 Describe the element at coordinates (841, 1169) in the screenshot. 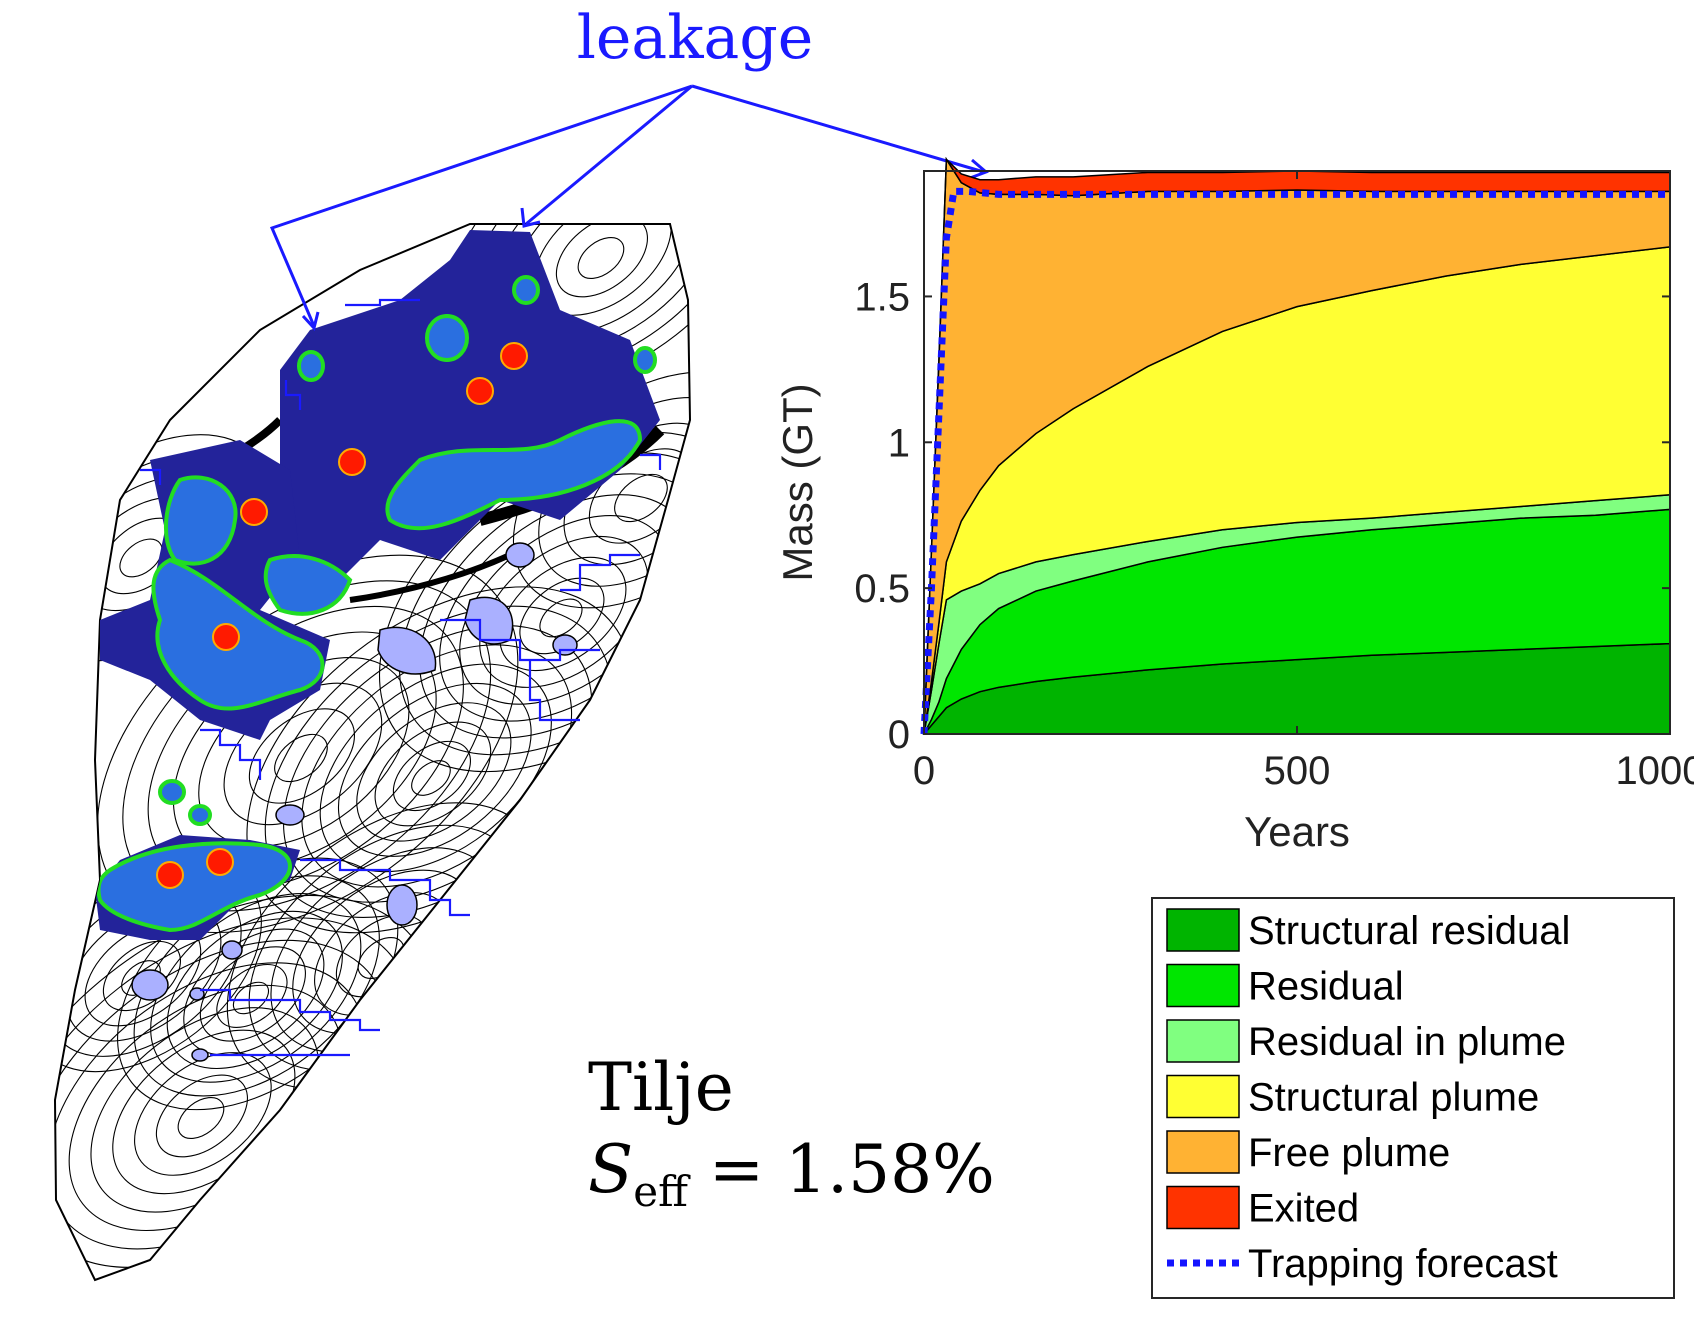

I see `efficiency-value: = 1.58%` at that location.